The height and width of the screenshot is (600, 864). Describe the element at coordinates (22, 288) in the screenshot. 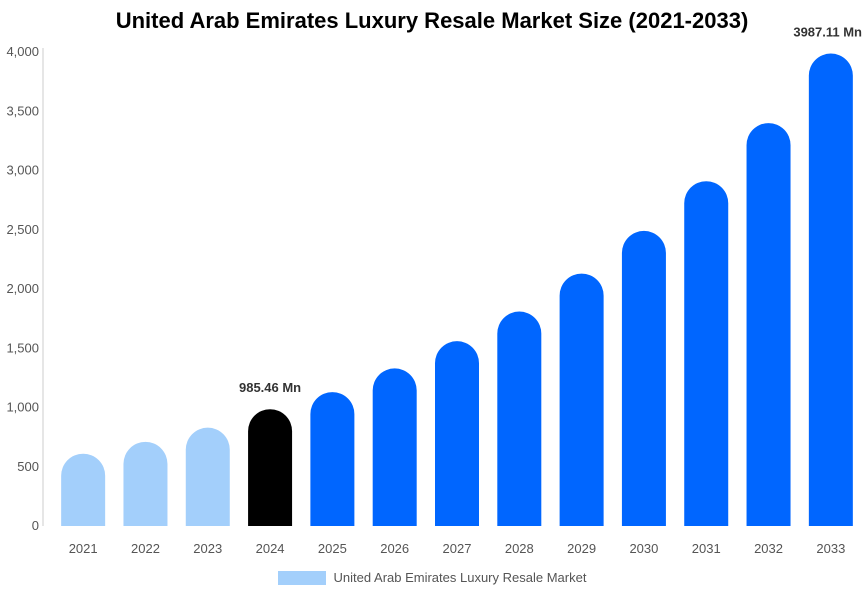

I see `y-tick-label: 2,000` at that location.